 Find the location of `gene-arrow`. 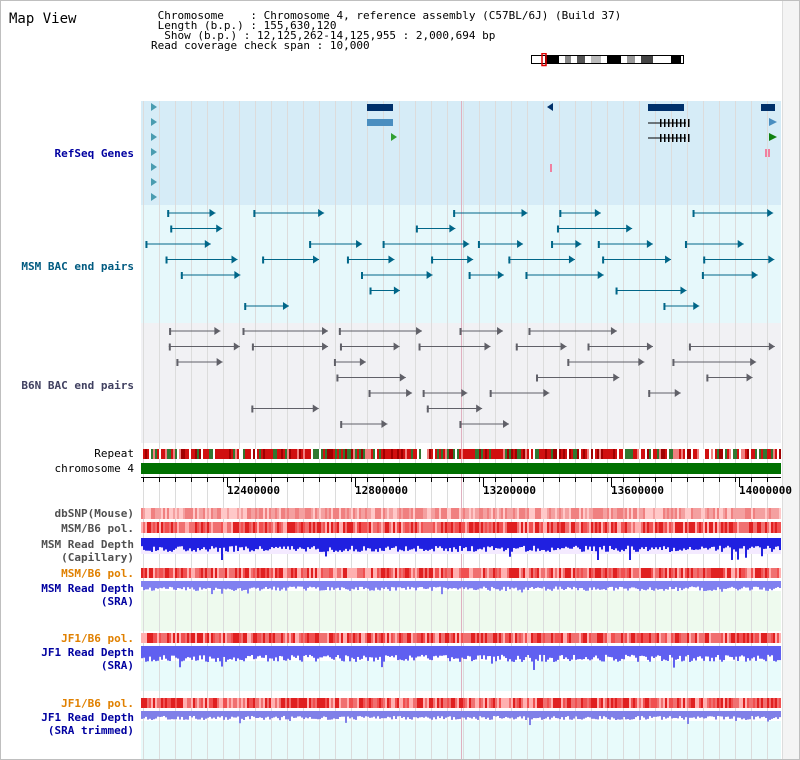

gene-arrow is located at coordinates (394, 137).